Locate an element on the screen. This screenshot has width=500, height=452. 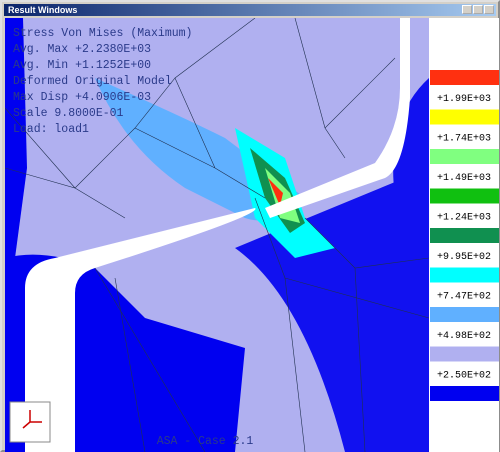
legend-label: +1.24E+03 is located at coordinates (464, 218).